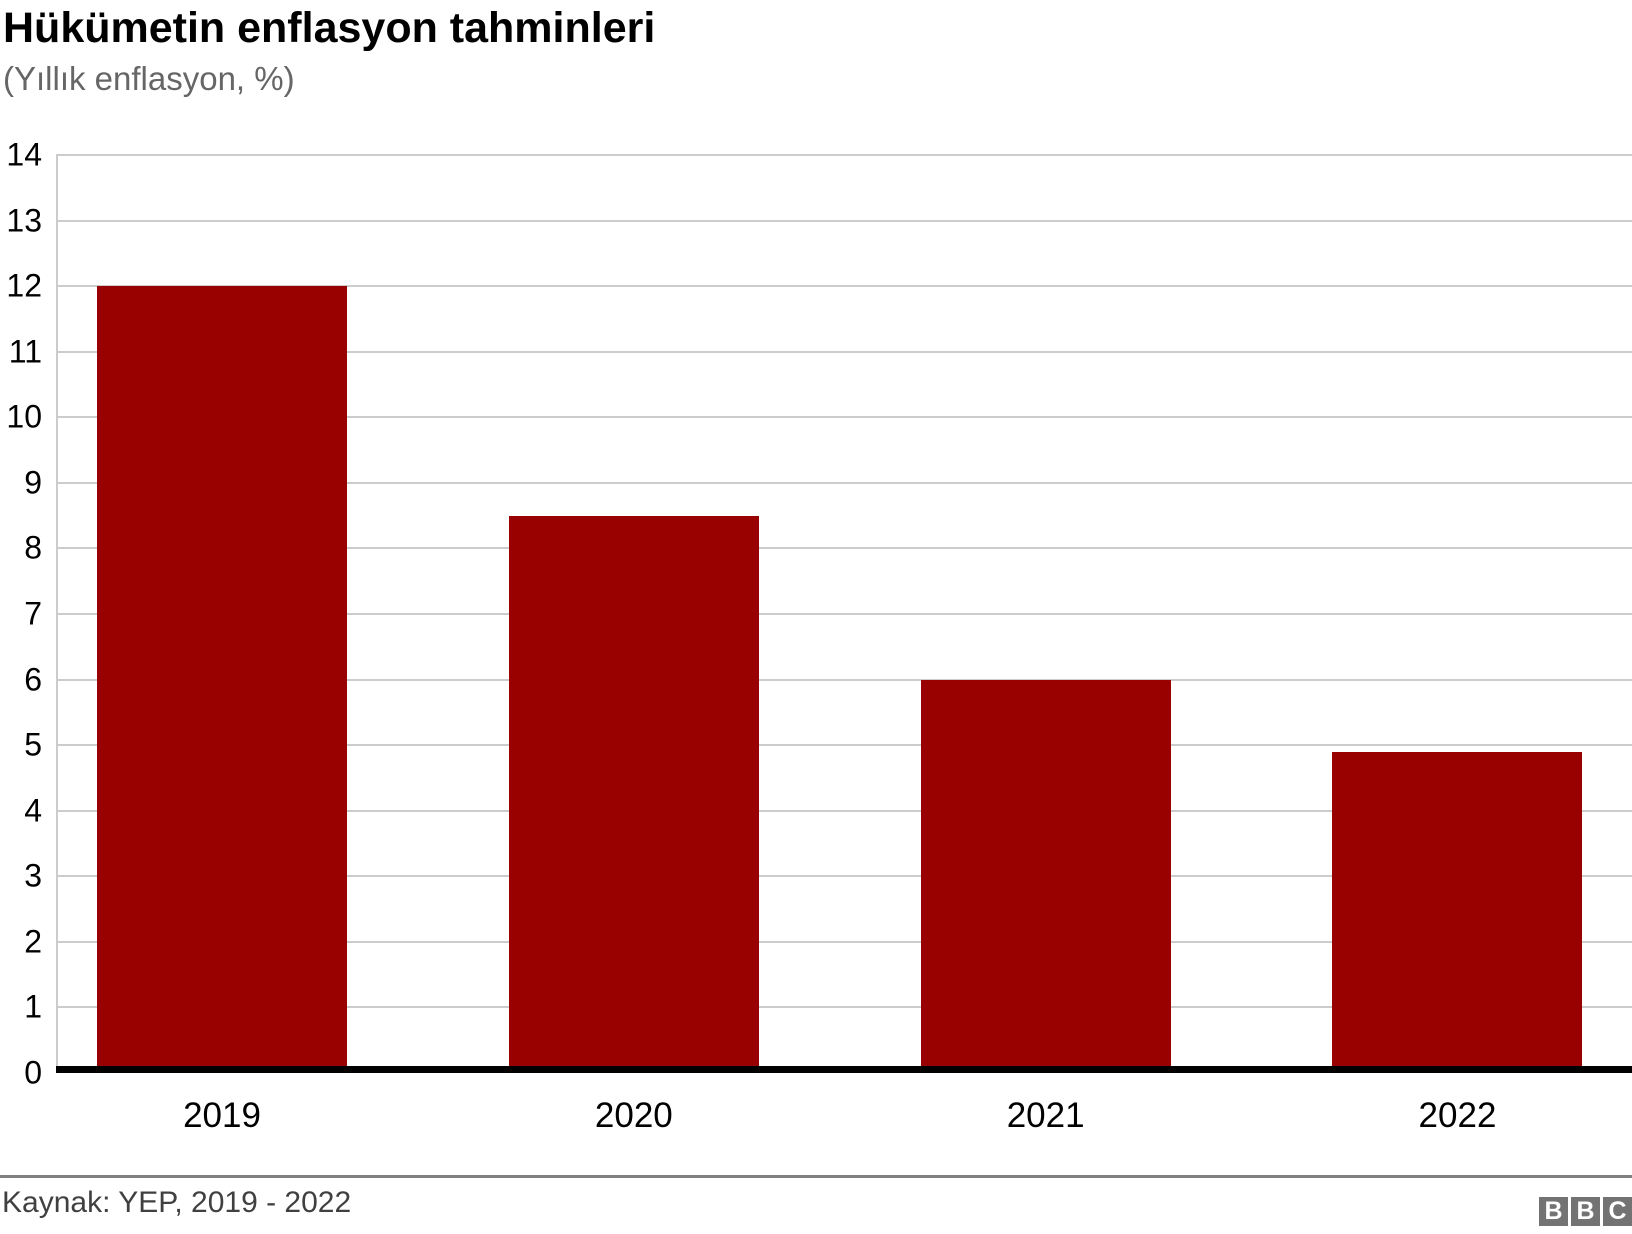 The height and width of the screenshot is (1234, 1632). I want to click on y-axis-tick-labels: 0 1 2 3 4 5 6 7 8 9 10 11 12 13 14, so click(21, 614).